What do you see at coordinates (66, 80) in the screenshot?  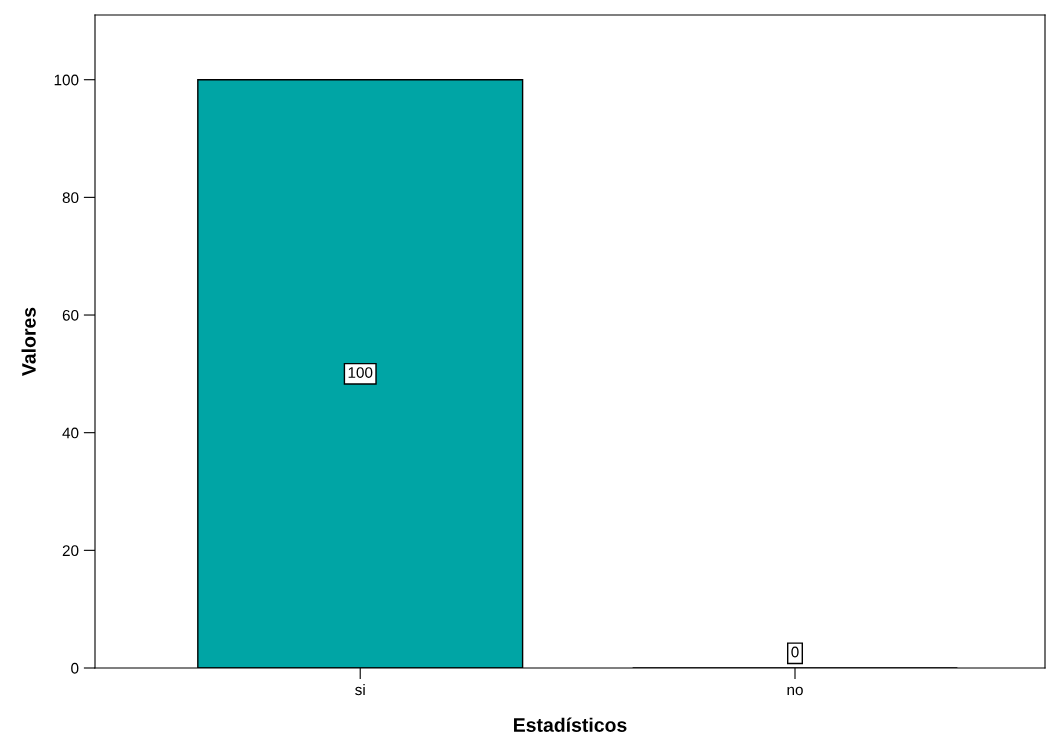 I see `y-tick-label: 100` at bounding box center [66, 80].